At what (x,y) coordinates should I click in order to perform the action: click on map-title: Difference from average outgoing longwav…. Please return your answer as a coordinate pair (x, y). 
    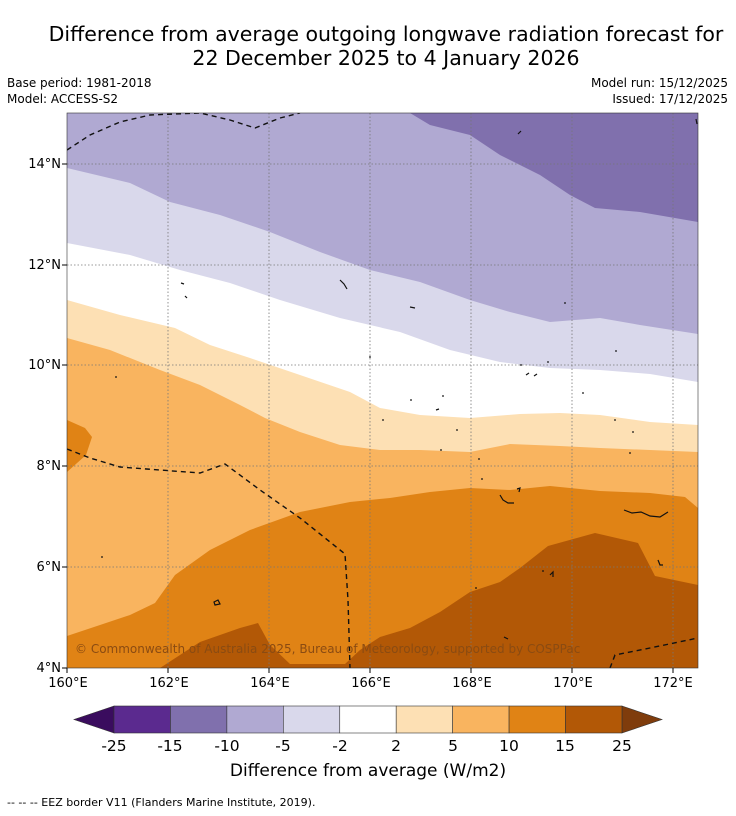
    Looking at the image, I should click on (368, 46).